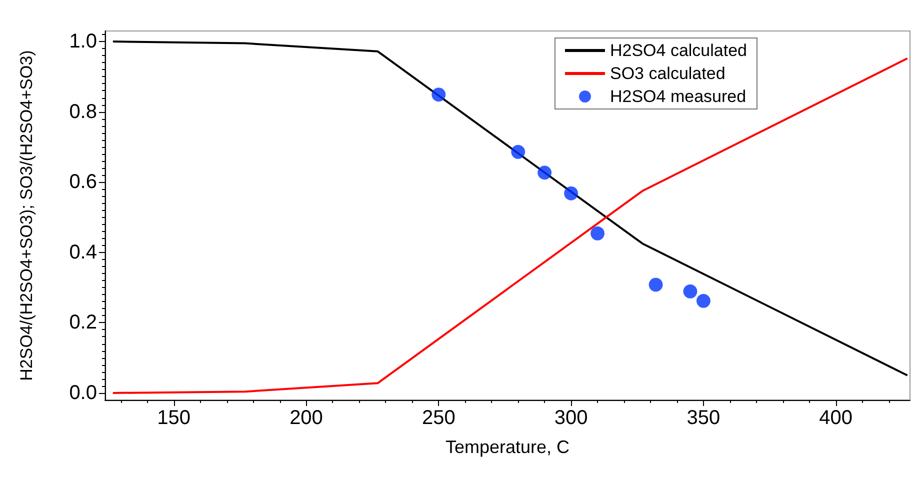 This screenshot has width=920, height=478. Describe the element at coordinates (571, 418) in the screenshot. I see `x-tick-label: 300` at that location.